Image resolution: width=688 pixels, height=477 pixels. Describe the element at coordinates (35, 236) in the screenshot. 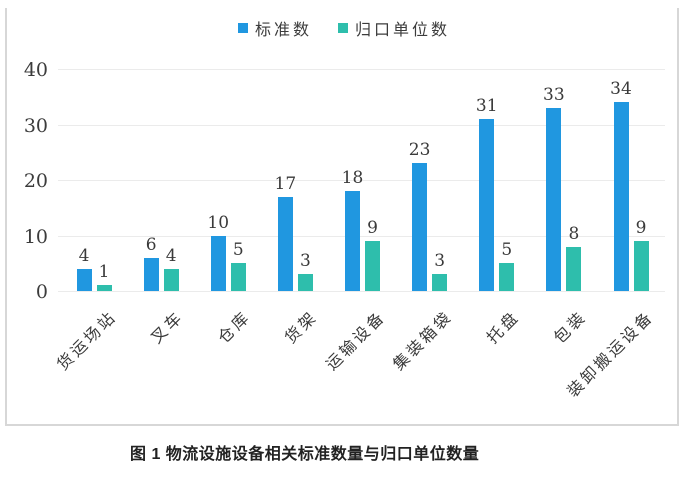

I see `y-tick-label-10: 10` at that location.